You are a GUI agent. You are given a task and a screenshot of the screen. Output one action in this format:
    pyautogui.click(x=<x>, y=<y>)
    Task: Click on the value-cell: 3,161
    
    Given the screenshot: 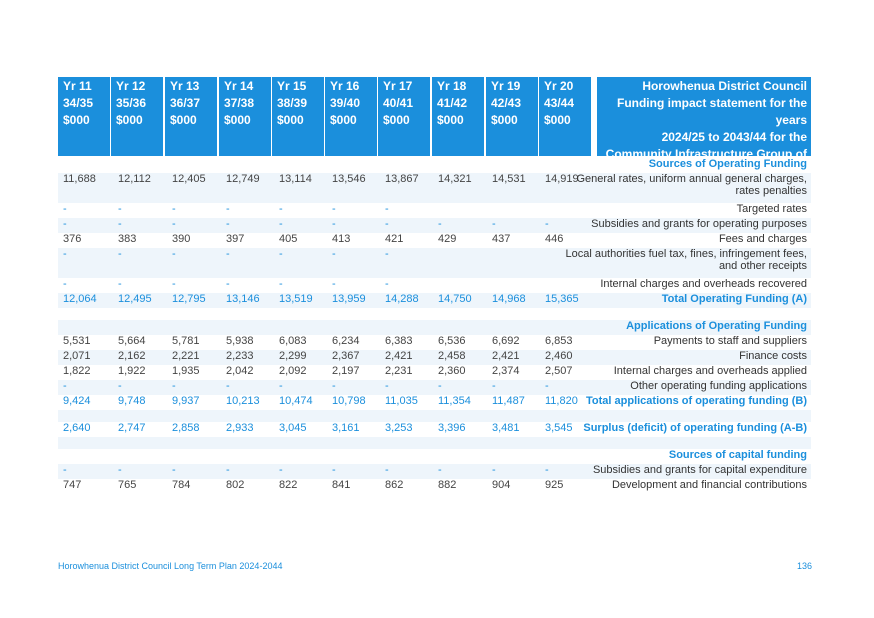 What is the action you would take?
    pyautogui.click(x=346, y=428)
    